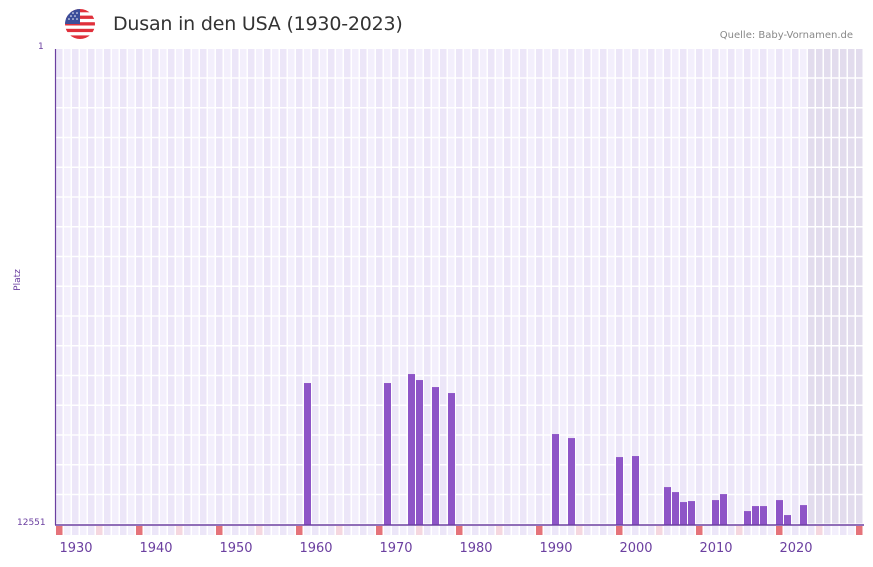  Describe the element at coordinates (716, 548) in the screenshot. I see `x-axis-label-2010: 2010` at that location.